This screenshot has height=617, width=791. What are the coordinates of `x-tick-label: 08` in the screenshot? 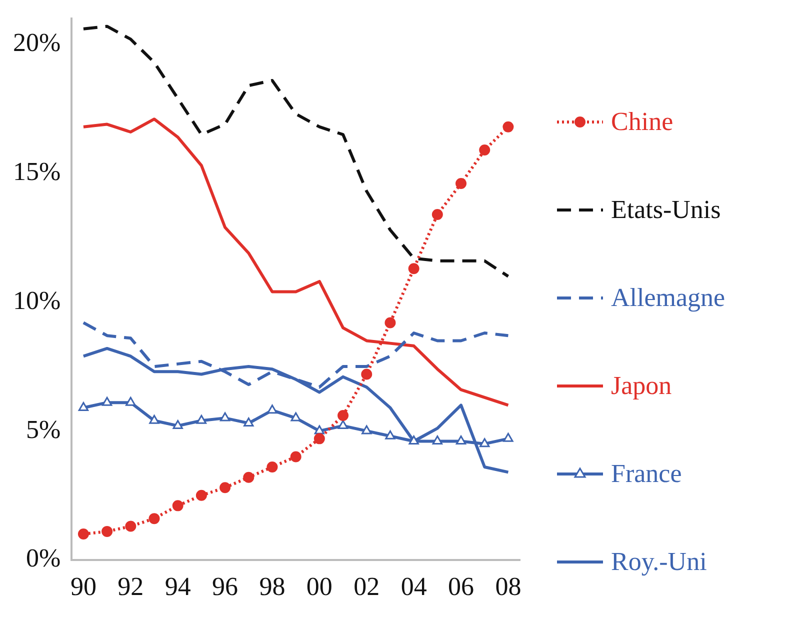 It's located at (508, 587).